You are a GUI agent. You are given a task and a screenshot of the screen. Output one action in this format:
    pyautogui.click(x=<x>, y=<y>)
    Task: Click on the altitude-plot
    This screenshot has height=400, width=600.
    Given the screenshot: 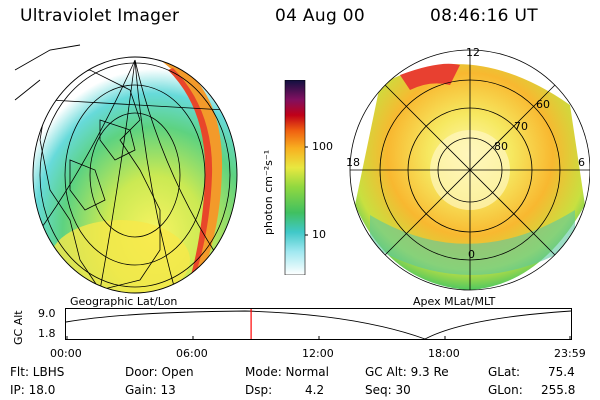 What is the action you would take?
    pyautogui.click(x=318, y=324)
    